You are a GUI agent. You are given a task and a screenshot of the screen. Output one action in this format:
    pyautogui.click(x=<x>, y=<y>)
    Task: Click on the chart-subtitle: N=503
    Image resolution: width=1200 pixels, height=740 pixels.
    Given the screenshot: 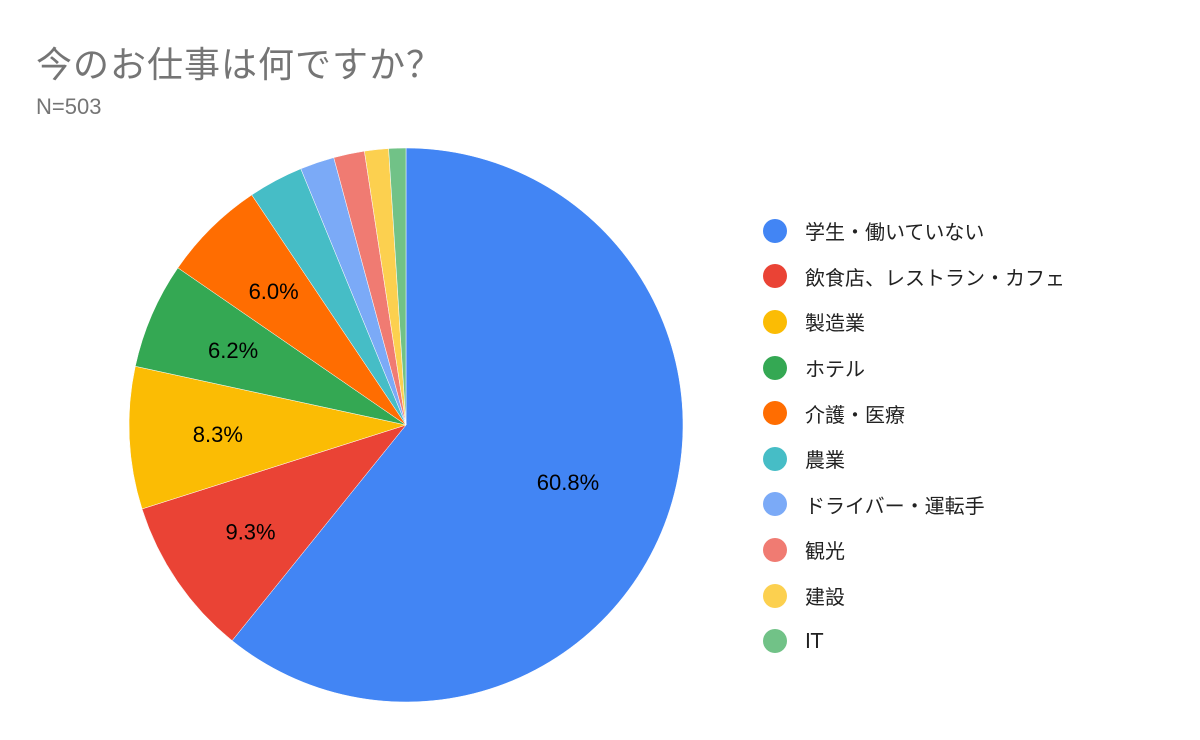 What is the action you would take?
    pyautogui.click(x=69, y=106)
    